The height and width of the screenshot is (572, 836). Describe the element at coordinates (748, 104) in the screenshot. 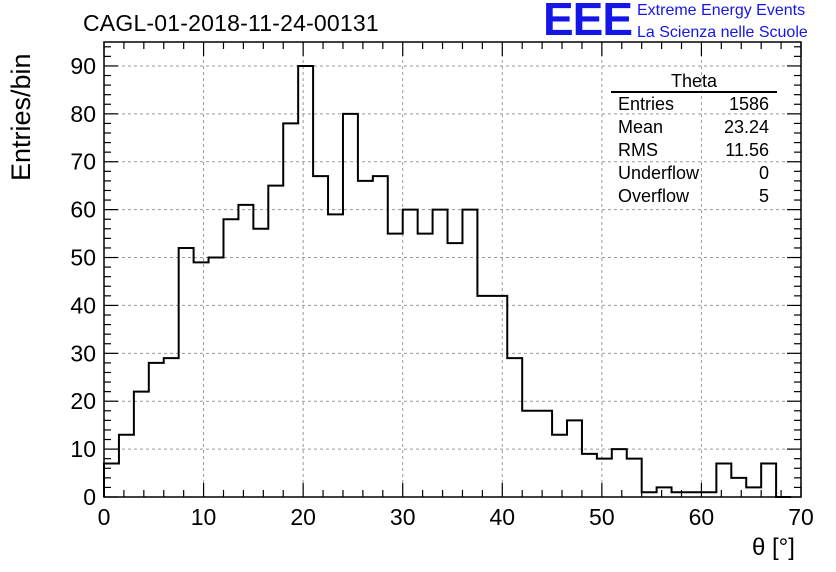

I see `stats-value: 1586` at that location.